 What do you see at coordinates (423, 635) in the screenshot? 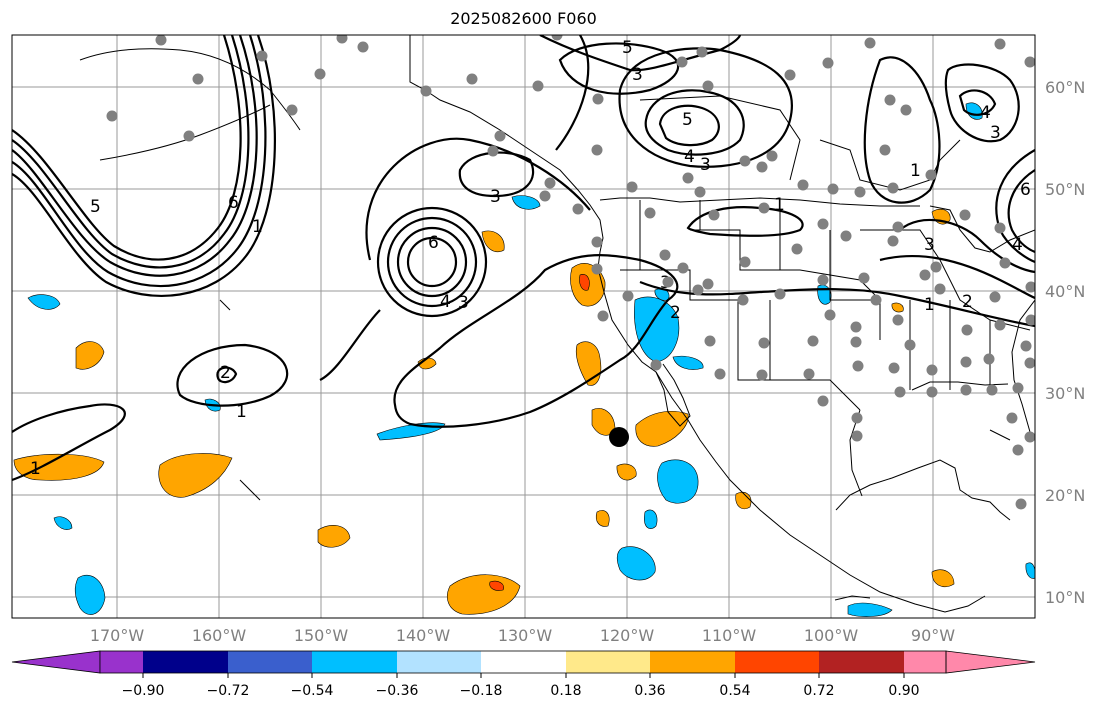
I see `lon-label: 140°W` at bounding box center [423, 635].